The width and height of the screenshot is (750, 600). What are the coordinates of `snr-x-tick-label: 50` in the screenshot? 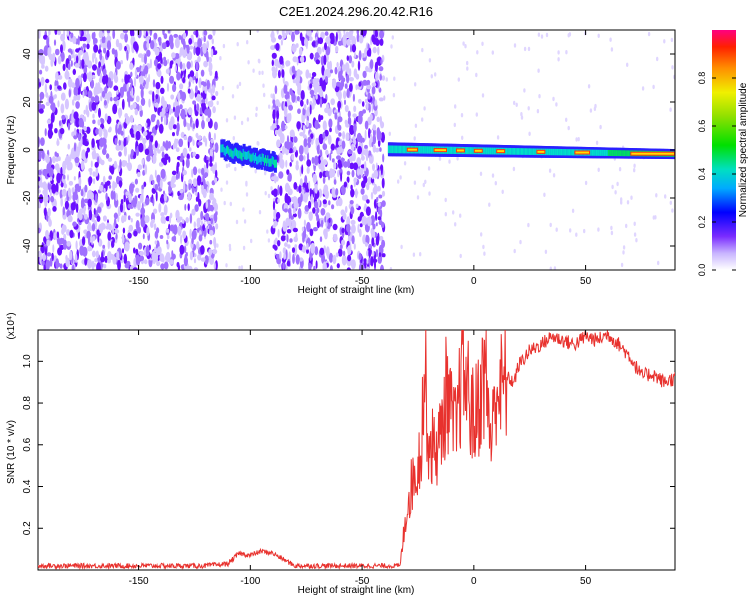 It's located at (586, 581).